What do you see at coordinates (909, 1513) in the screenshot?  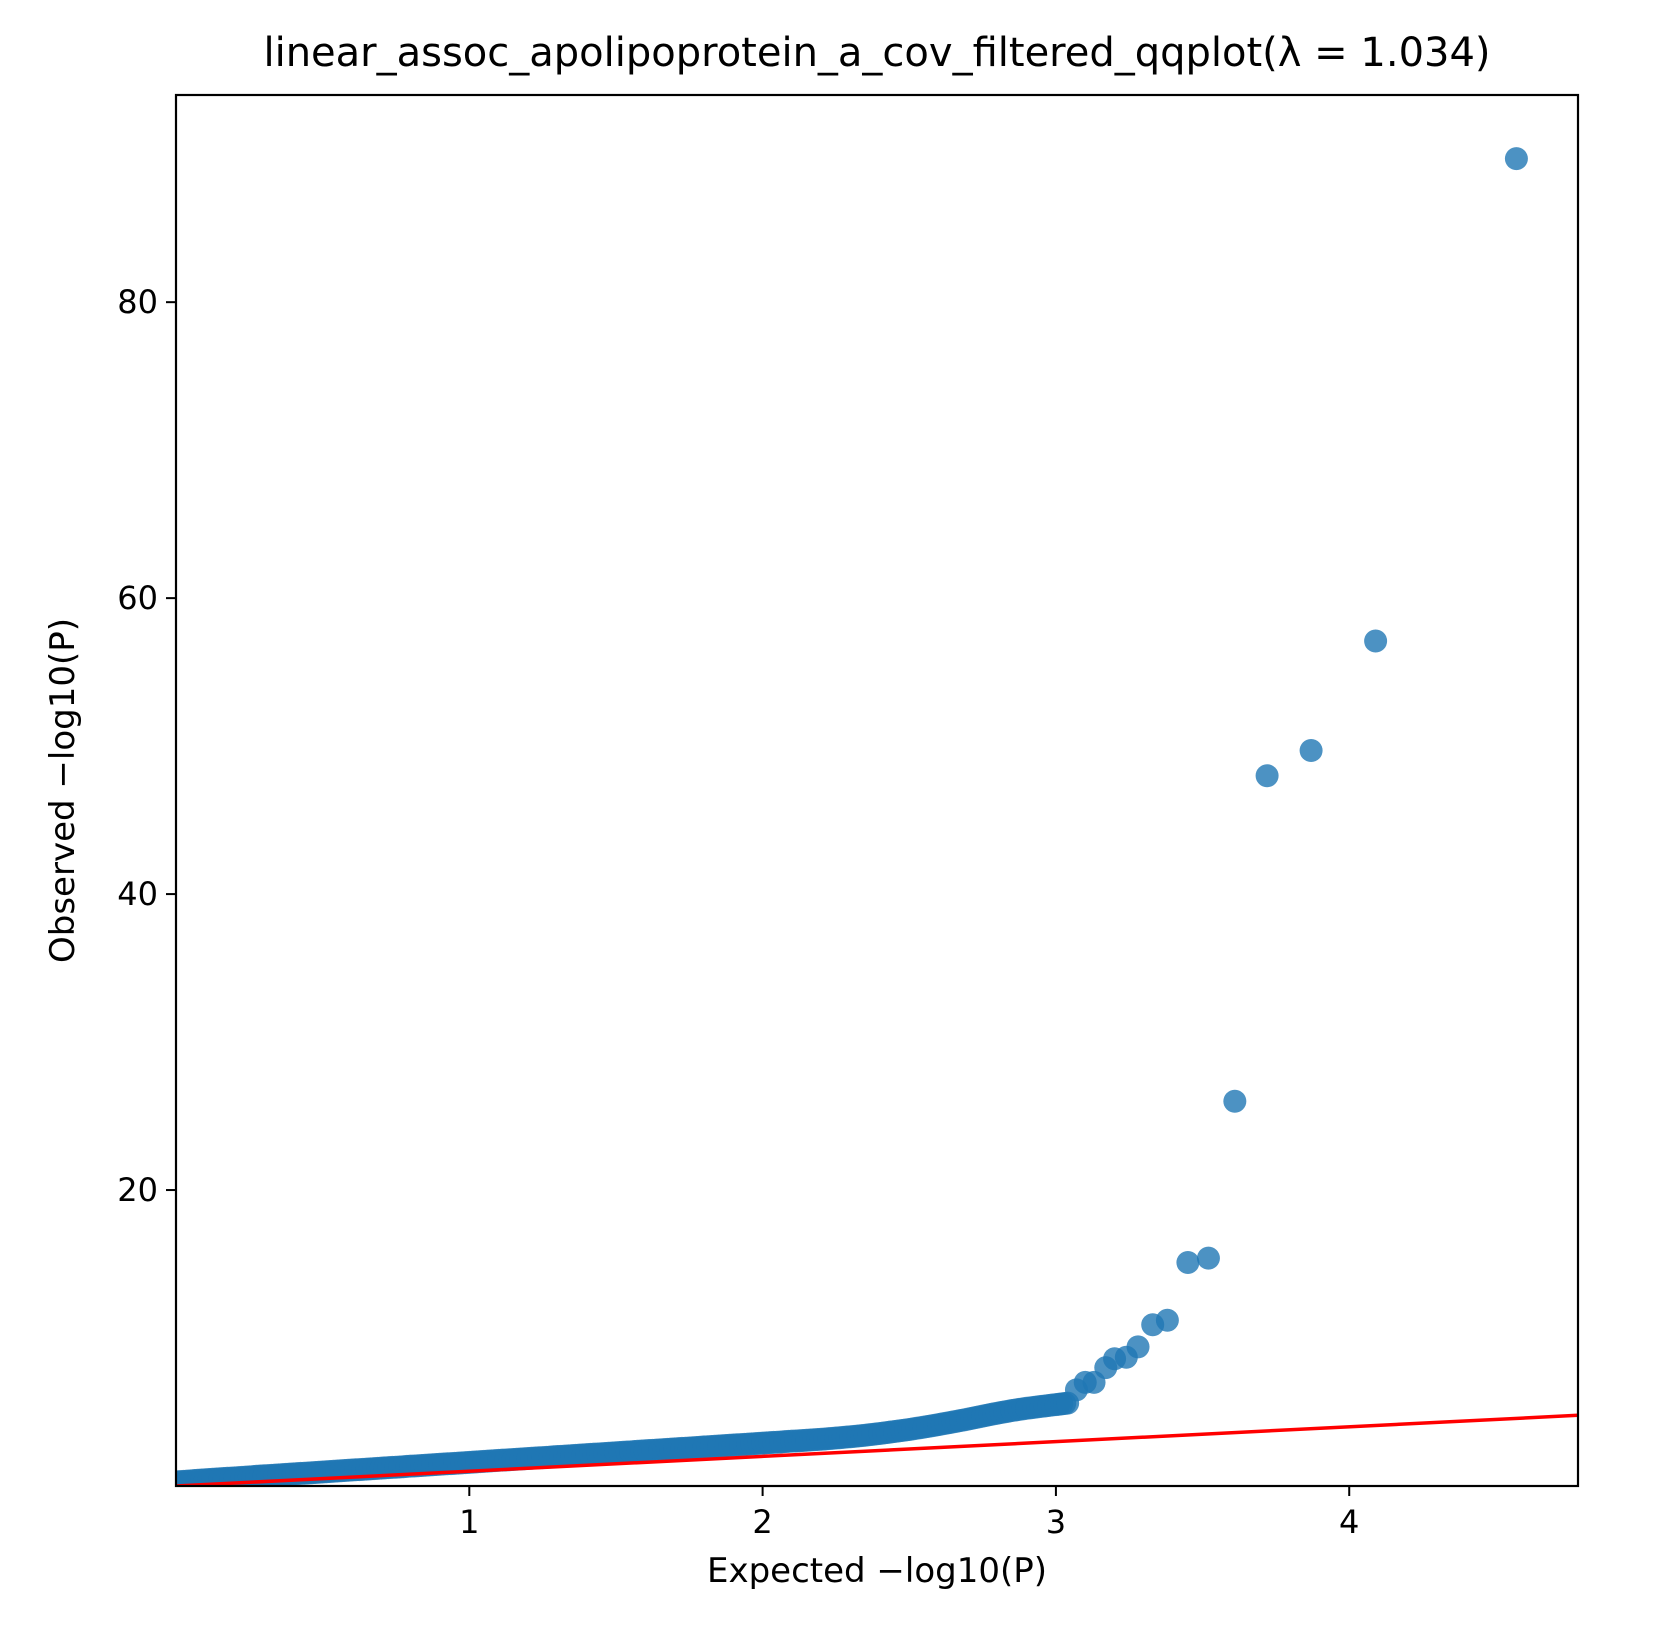 I see `x-axis: 1 2 3 4` at bounding box center [909, 1513].